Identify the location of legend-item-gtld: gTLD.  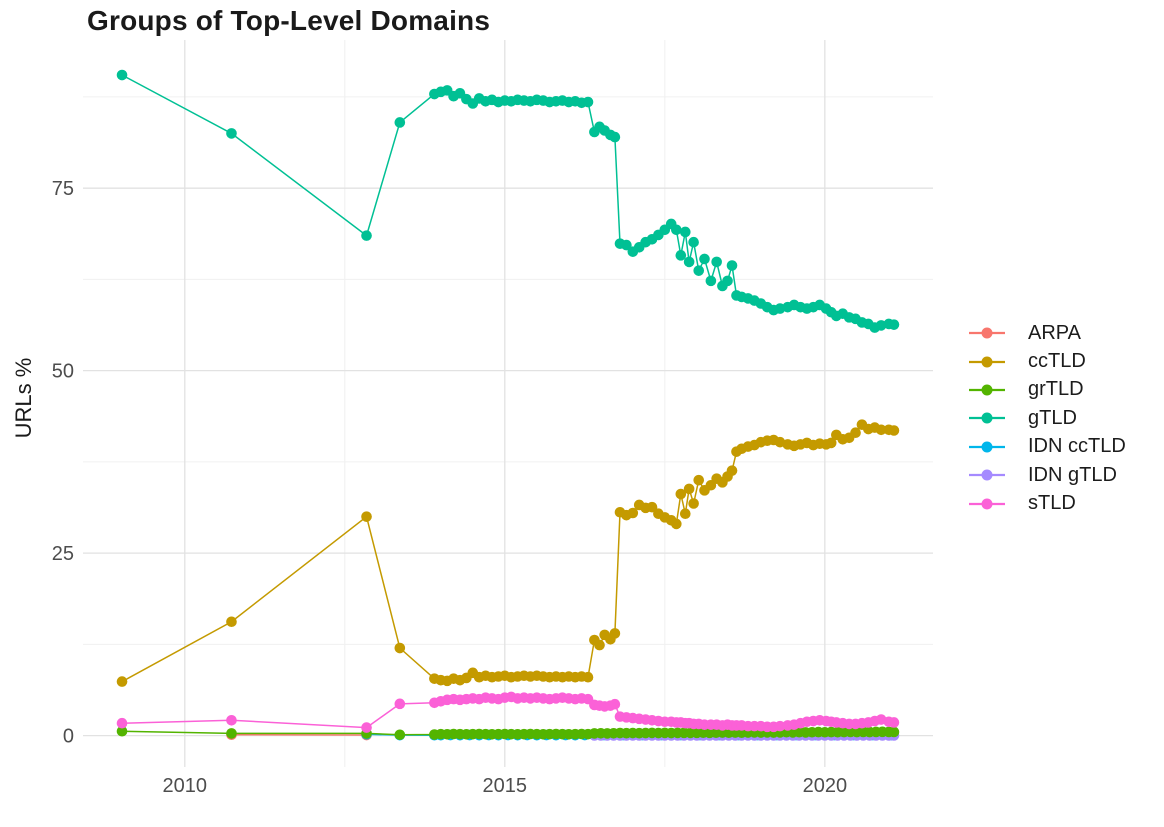
(1046, 418).